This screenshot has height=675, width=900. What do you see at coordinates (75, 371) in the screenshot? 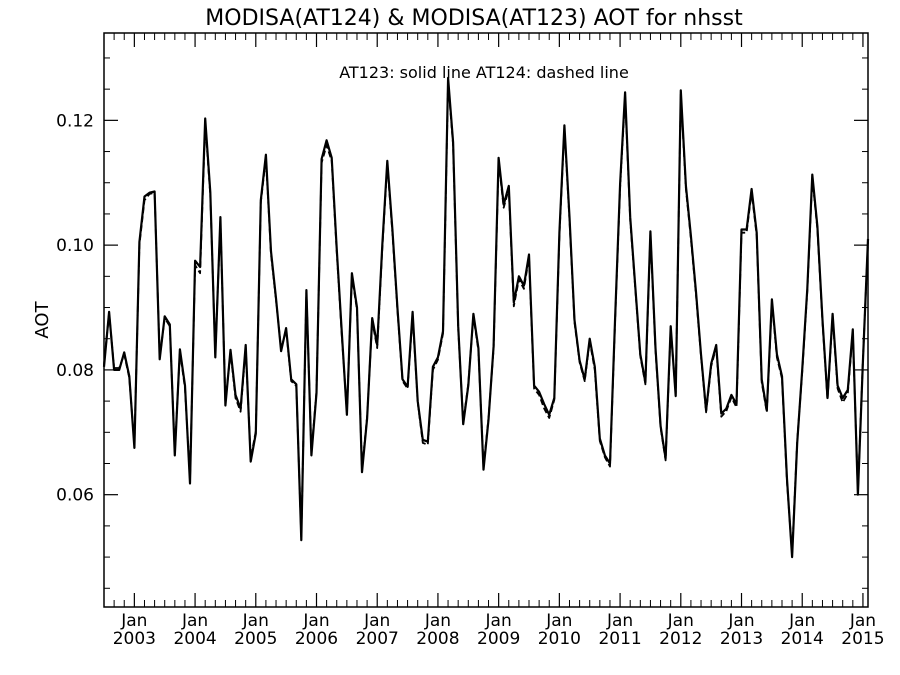
I see `y-tick-label: 0.08` at bounding box center [75, 371].